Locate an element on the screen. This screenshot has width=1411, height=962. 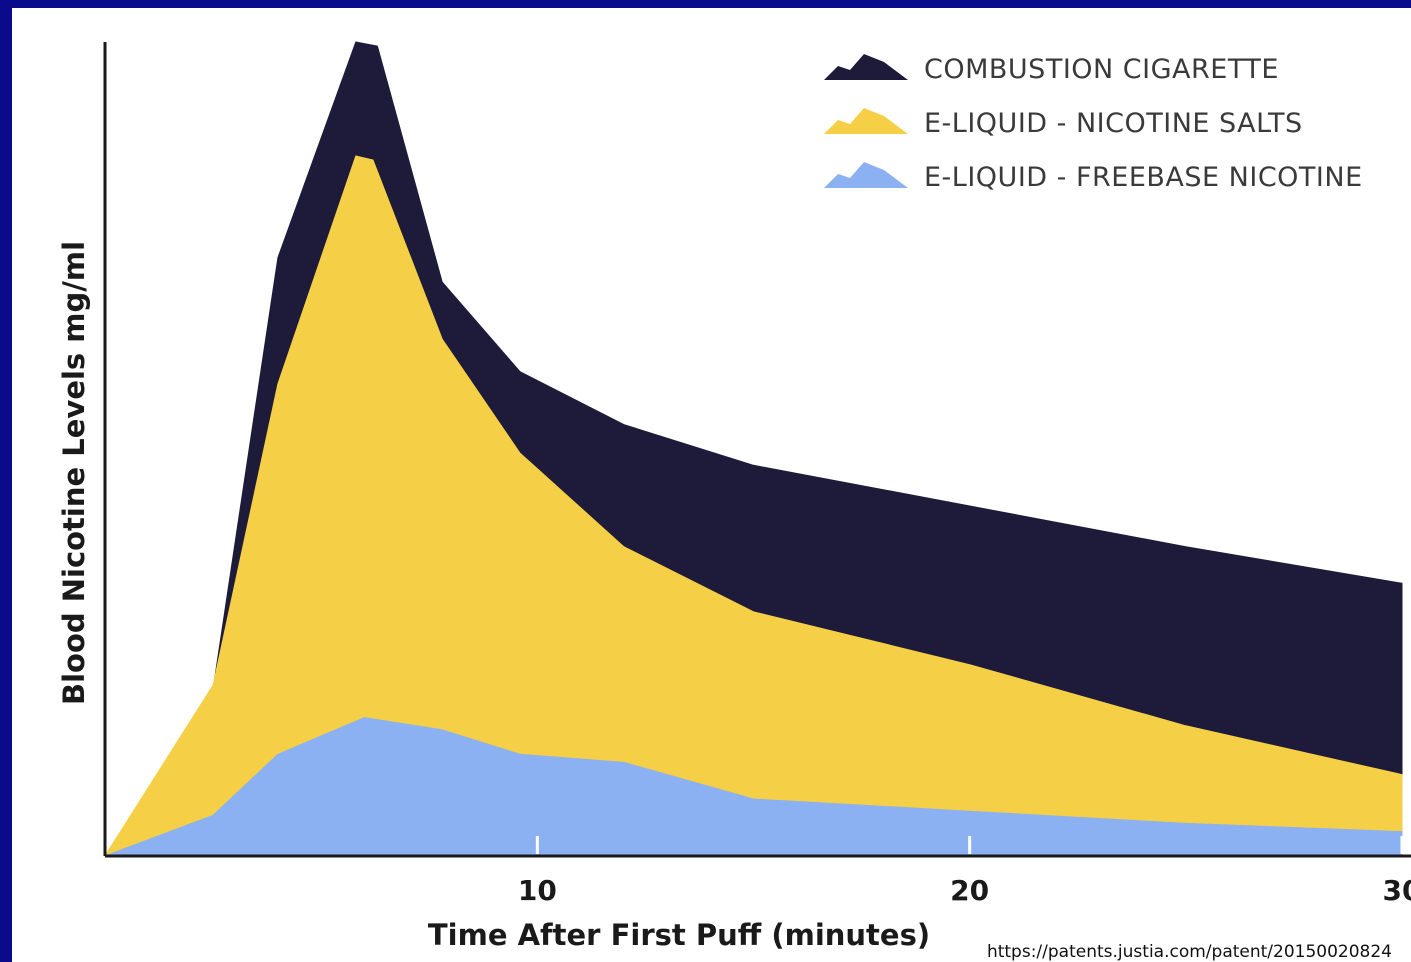
x-tick-label: 30 is located at coordinates (1397, 890).